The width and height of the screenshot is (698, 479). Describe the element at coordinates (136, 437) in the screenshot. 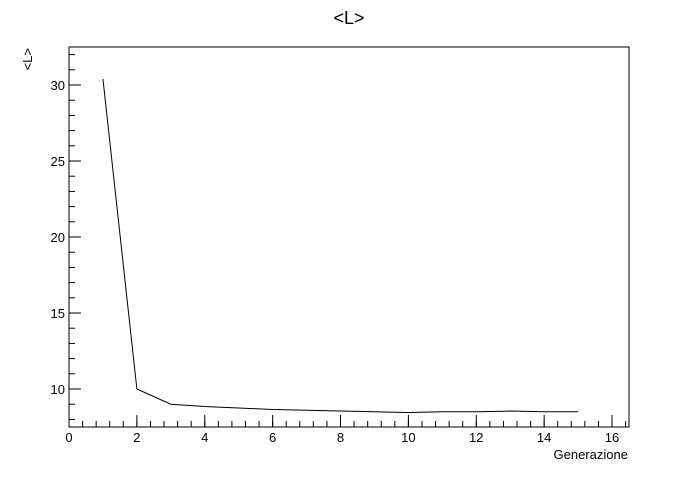

I see `x-tick-label: 2` at that location.